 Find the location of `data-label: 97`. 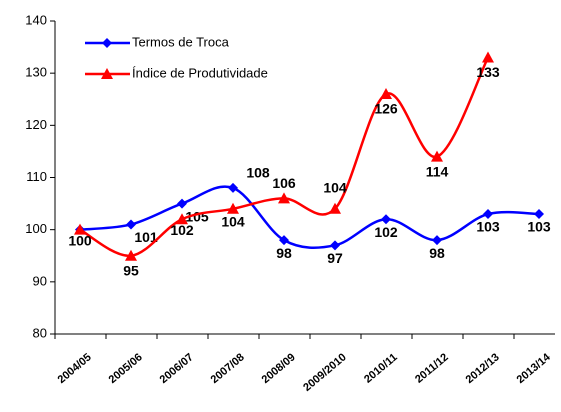

data-label: 97 is located at coordinates (335, 258).